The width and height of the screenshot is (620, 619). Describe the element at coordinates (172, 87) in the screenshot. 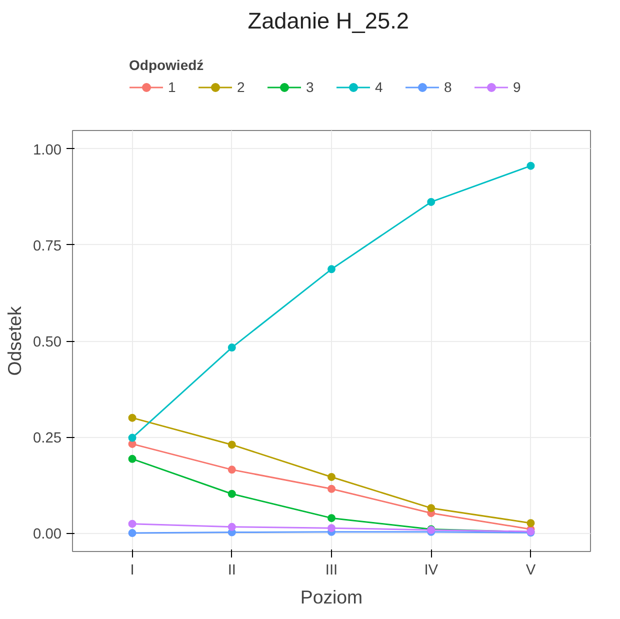

I see `legend-label: 1` at that location.